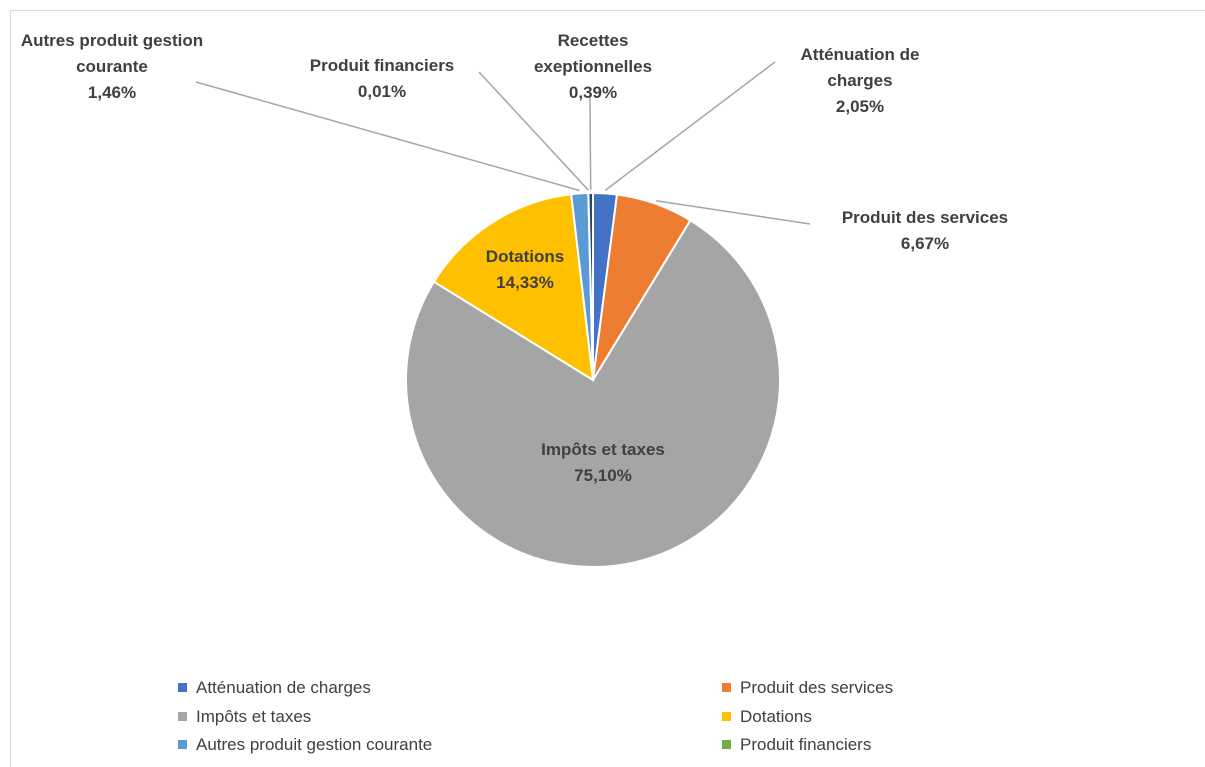 This screenshot has width=1205, height=767. I want to click on data-label-name: Recettes exeptionnelles, so click(593, 53).